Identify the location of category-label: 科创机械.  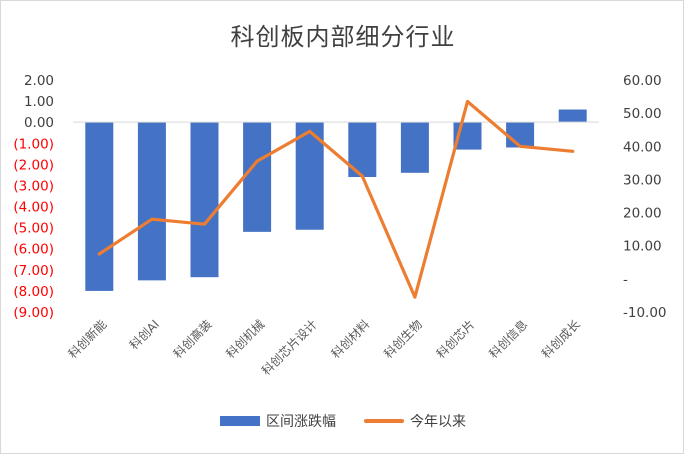
(245, 339).